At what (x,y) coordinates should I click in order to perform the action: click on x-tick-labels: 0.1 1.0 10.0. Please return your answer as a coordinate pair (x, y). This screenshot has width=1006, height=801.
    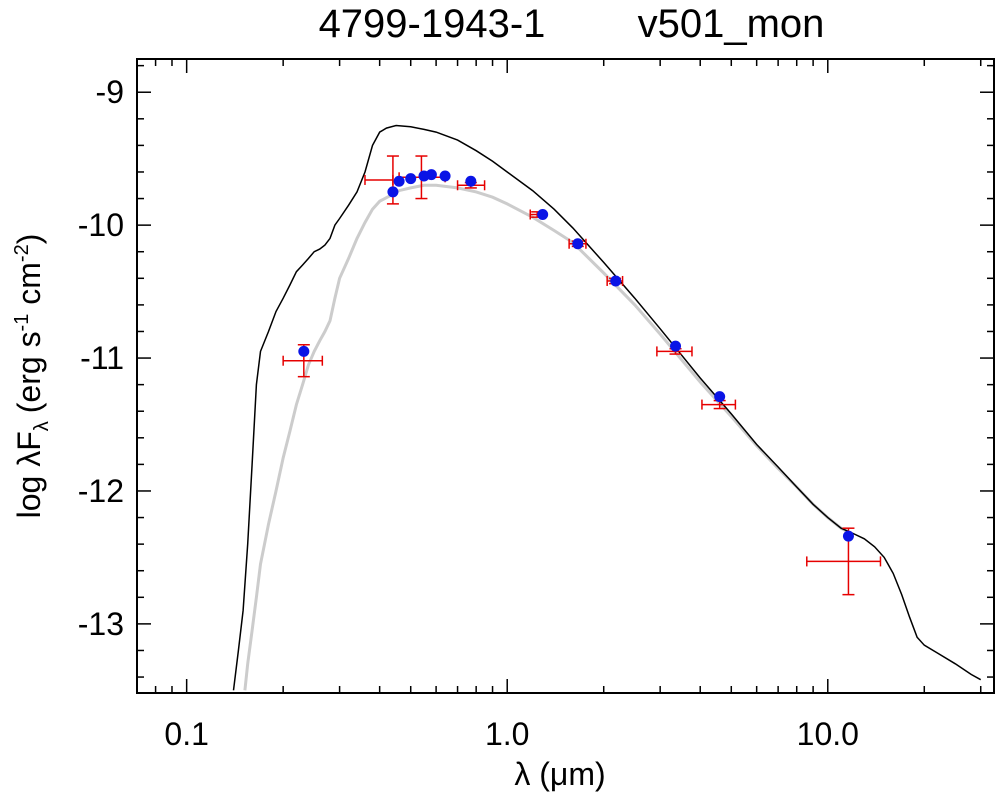
    Looking at the image, I should click on (511, 734).